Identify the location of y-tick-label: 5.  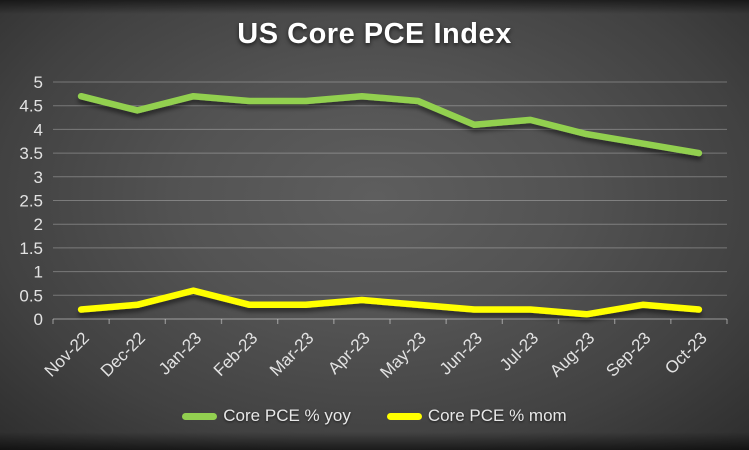
(38, 82).